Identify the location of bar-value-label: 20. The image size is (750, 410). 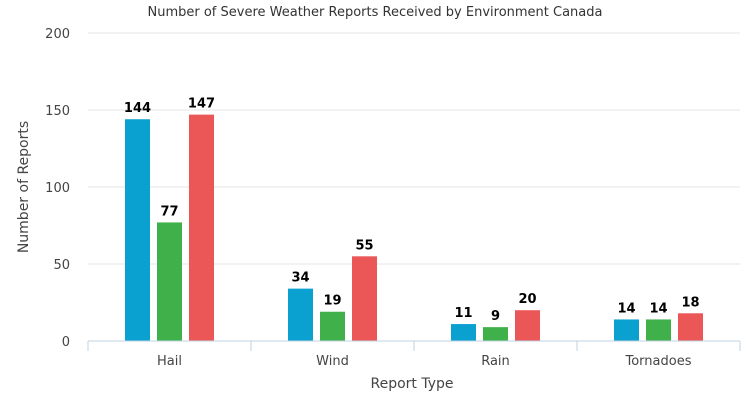
(527, 299).